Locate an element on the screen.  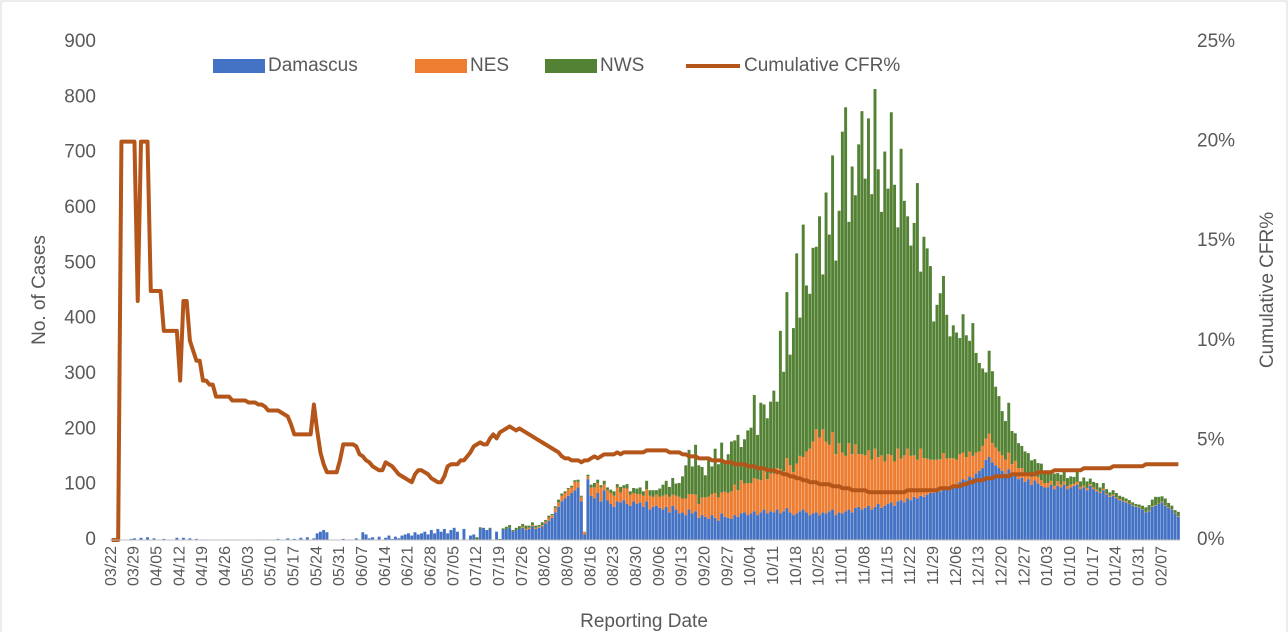
y-tick-label: 200 is located at coordinates (80, 428).